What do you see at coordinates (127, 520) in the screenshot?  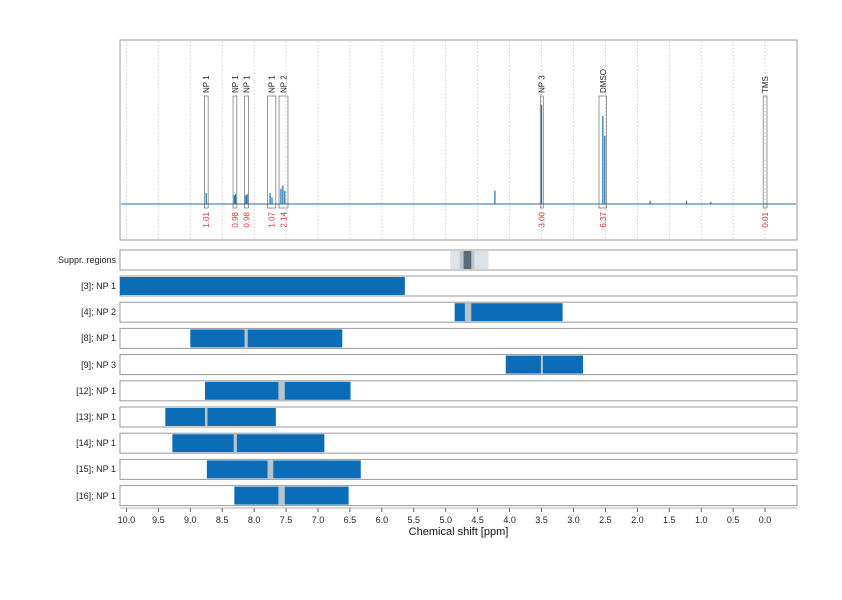 I see `x-tick-label: 10.0` at bounding box center [127, 520].